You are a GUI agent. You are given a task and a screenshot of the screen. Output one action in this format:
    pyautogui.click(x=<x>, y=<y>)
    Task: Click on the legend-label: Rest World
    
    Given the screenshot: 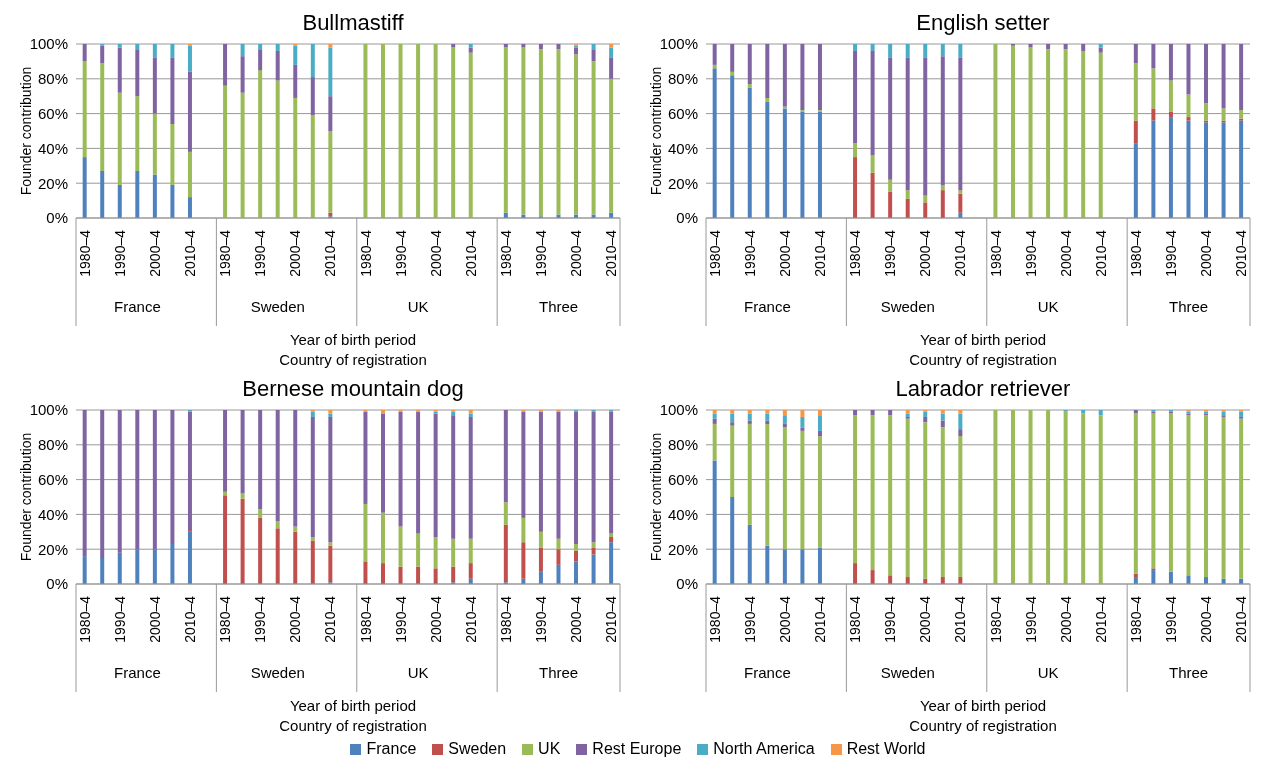 What is the action you would take?
    pyautogui.click(x=885, y=749)
    